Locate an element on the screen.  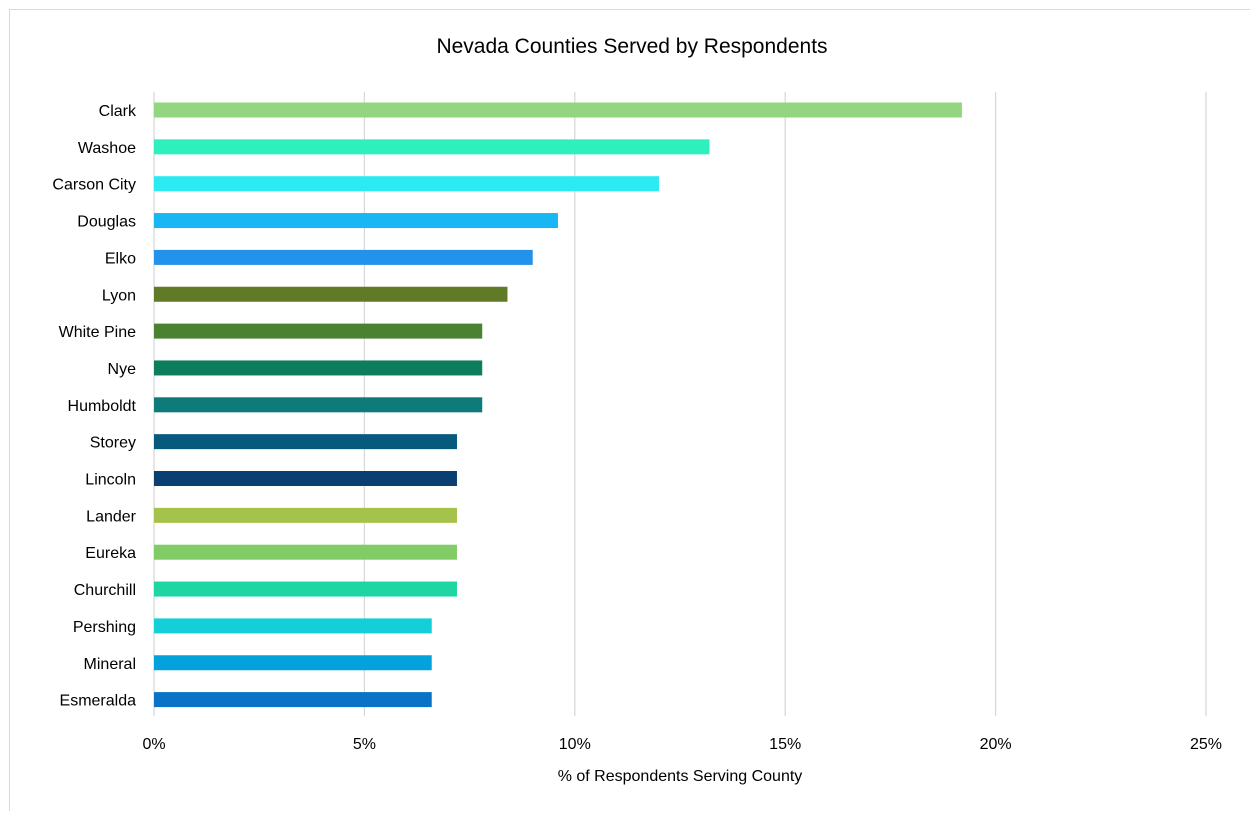
x-tick-label: 10% is located at coordinates (575, 744).